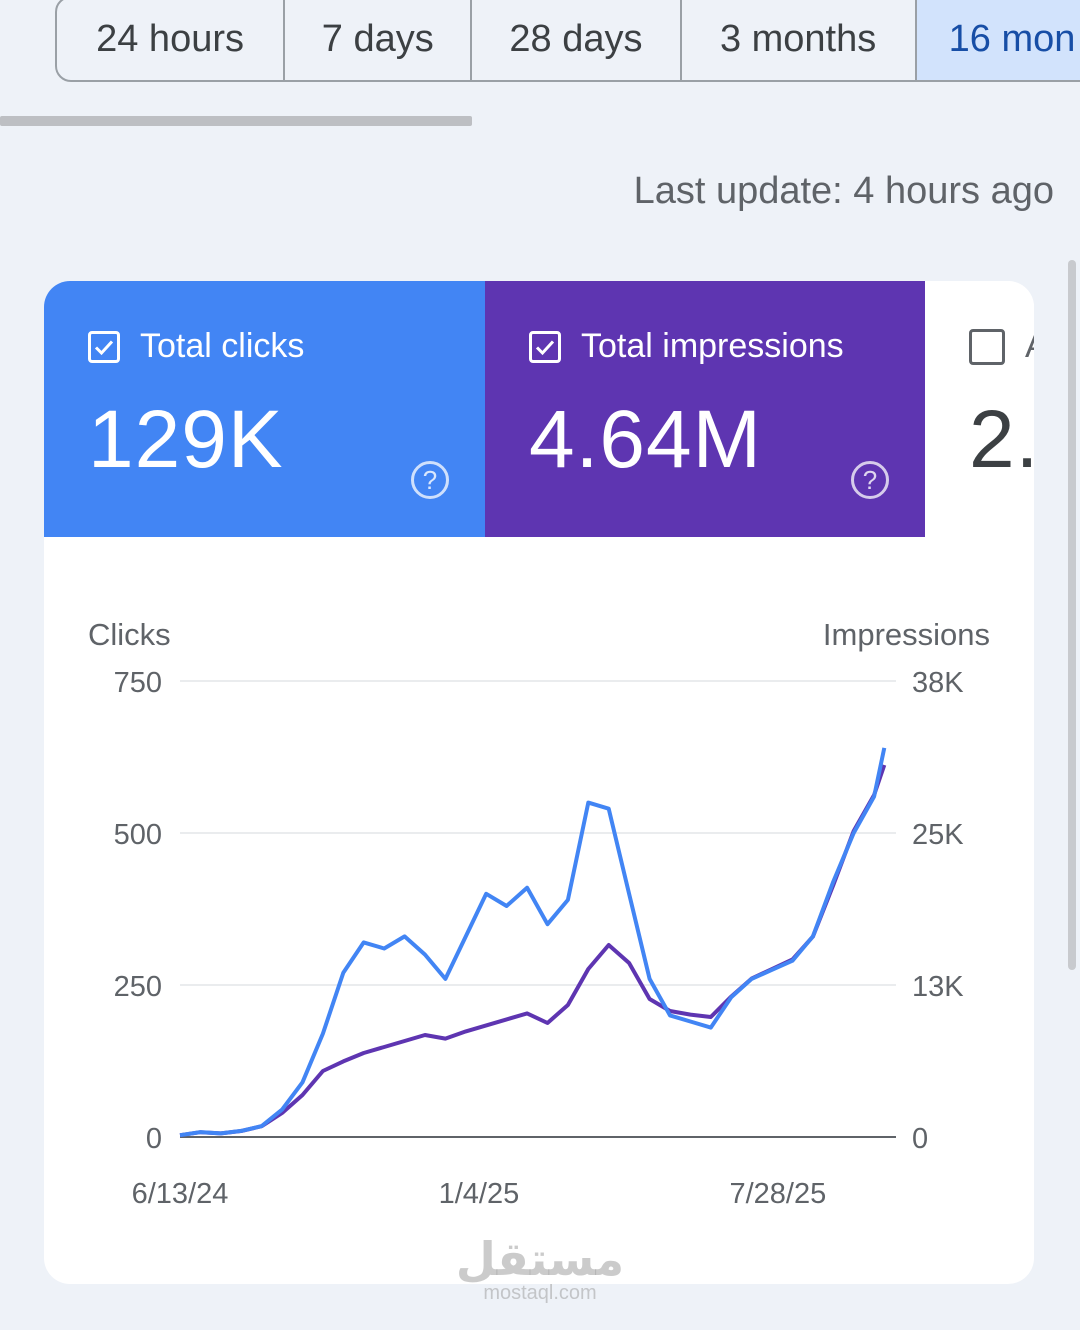 The image size is (1080, 1330). I want to click on metric-label: A, so click(1029, 346).